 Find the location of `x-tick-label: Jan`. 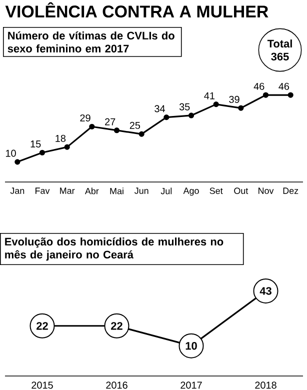

x-tick-label: Jan is located at coordinates (17, 191).